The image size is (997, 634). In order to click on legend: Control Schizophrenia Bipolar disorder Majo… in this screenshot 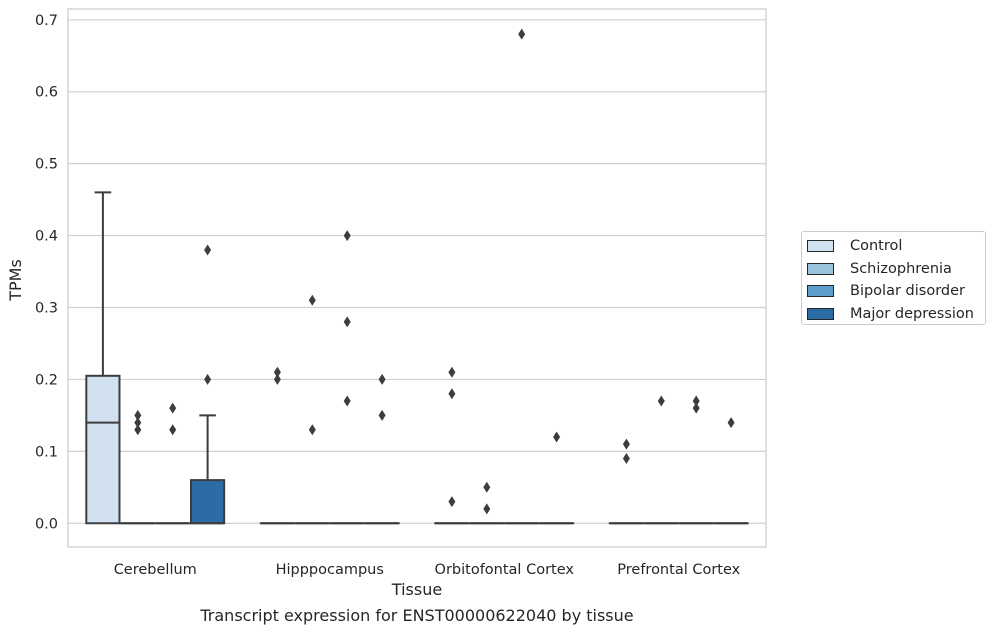, I will do `click(893, 278)`.